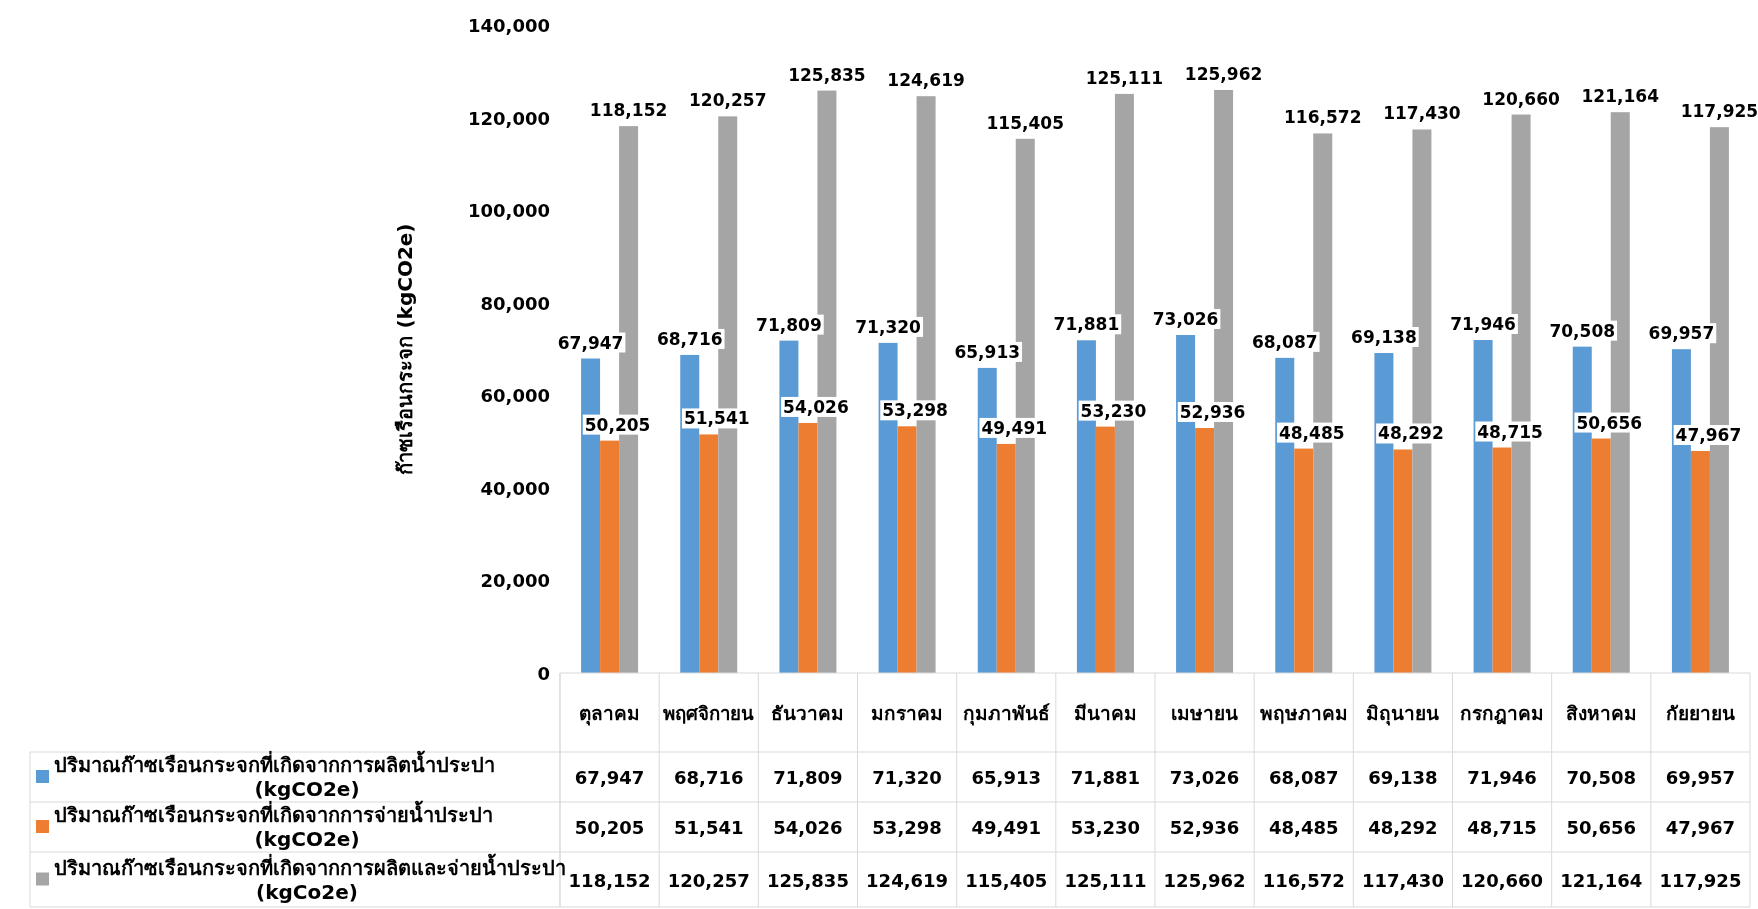  I want to click on text: 47,967, so click(1708, 434).